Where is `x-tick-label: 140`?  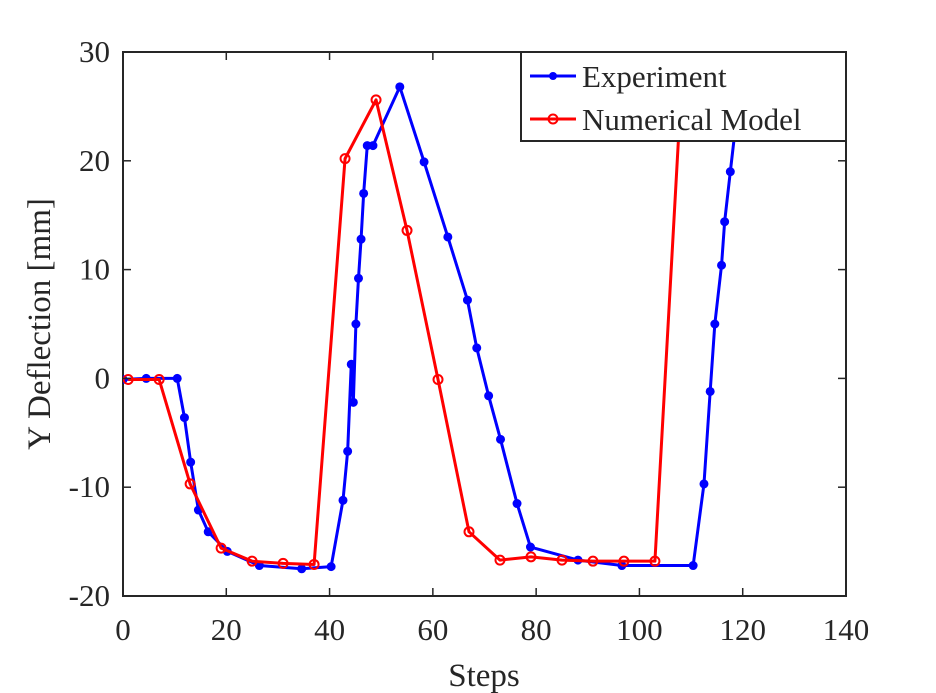 x-tick-label: 140 is located at coordinates (846, 629).